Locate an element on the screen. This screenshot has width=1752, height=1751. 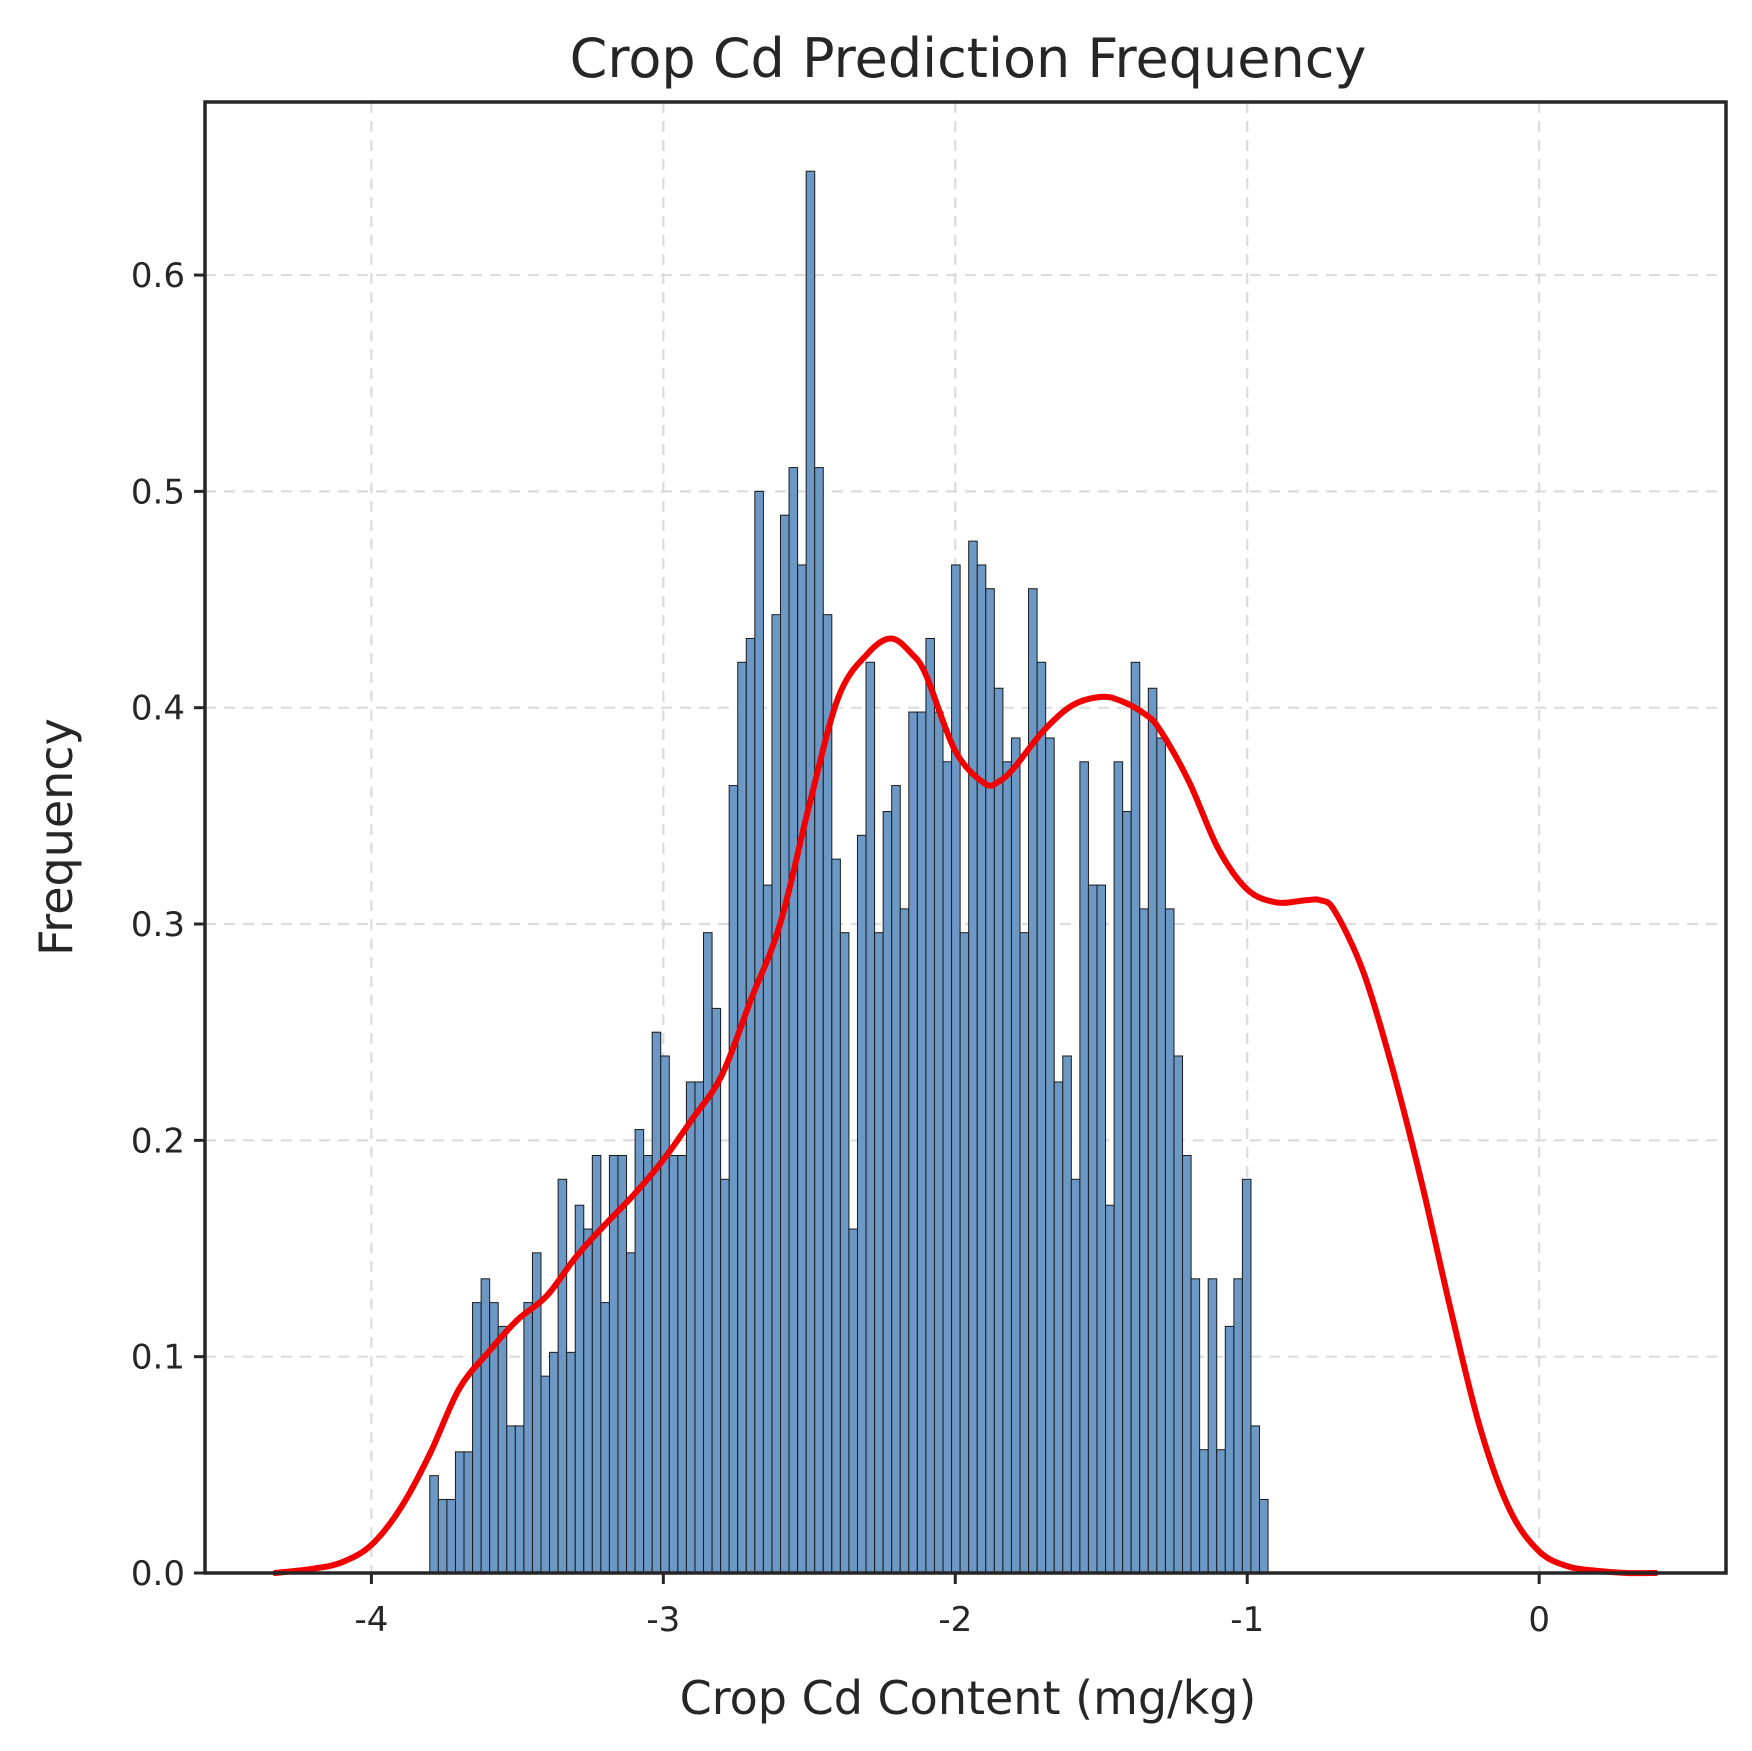
x-axis-ticks: -4 -3 -2 -1 0 is located at coordinates (952, 1606).